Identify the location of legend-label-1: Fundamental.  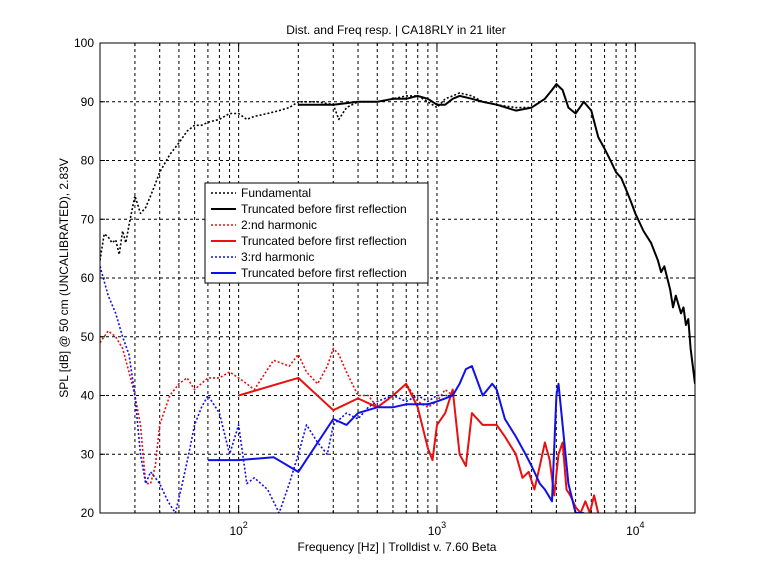
(276, 193).